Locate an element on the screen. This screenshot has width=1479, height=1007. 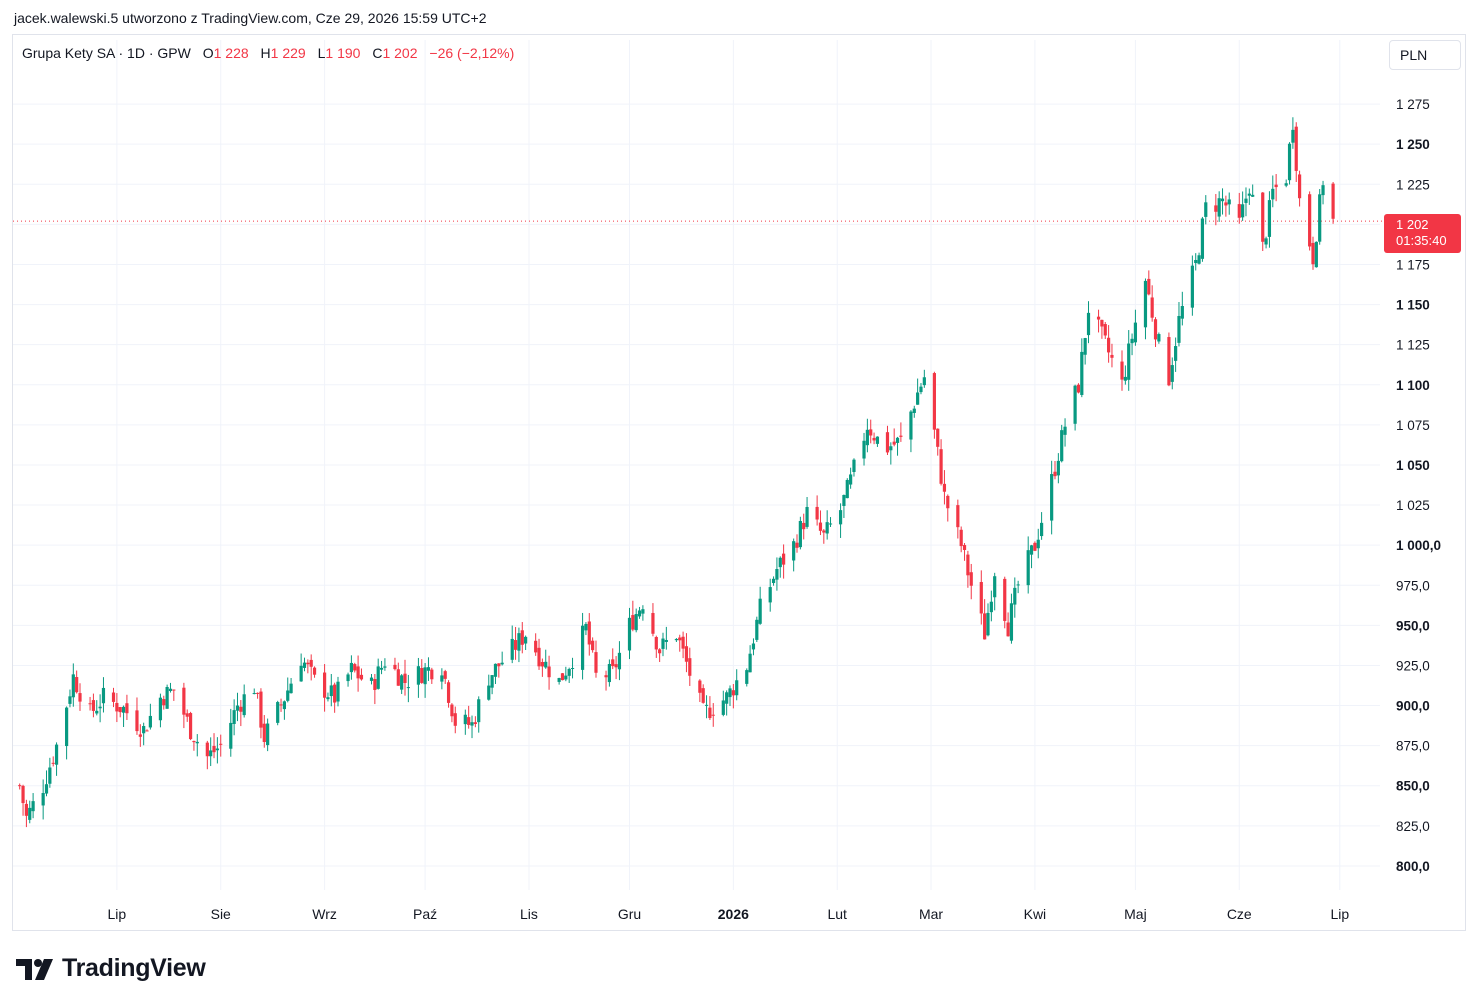
time-tick-label: Sie is located at coordinates (221, 914).